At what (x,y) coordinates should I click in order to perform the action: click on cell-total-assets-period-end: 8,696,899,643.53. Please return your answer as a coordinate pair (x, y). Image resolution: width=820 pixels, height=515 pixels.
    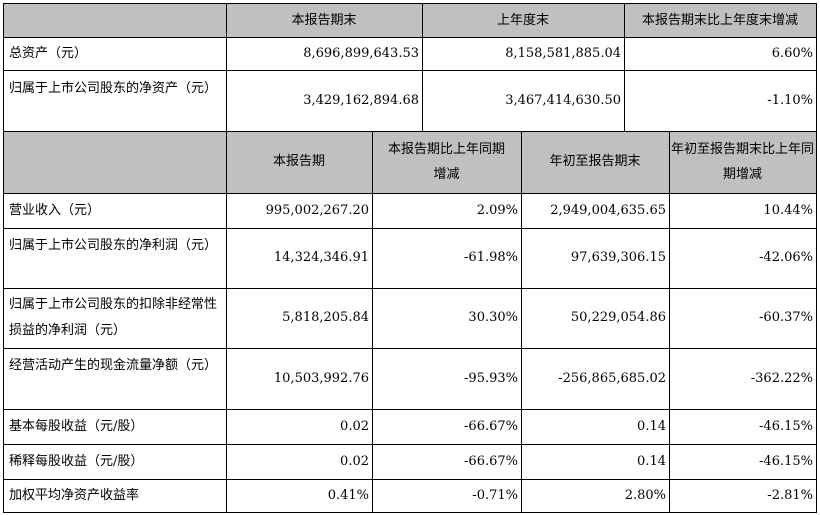
    Looking at the image, I should click on (361, 53).